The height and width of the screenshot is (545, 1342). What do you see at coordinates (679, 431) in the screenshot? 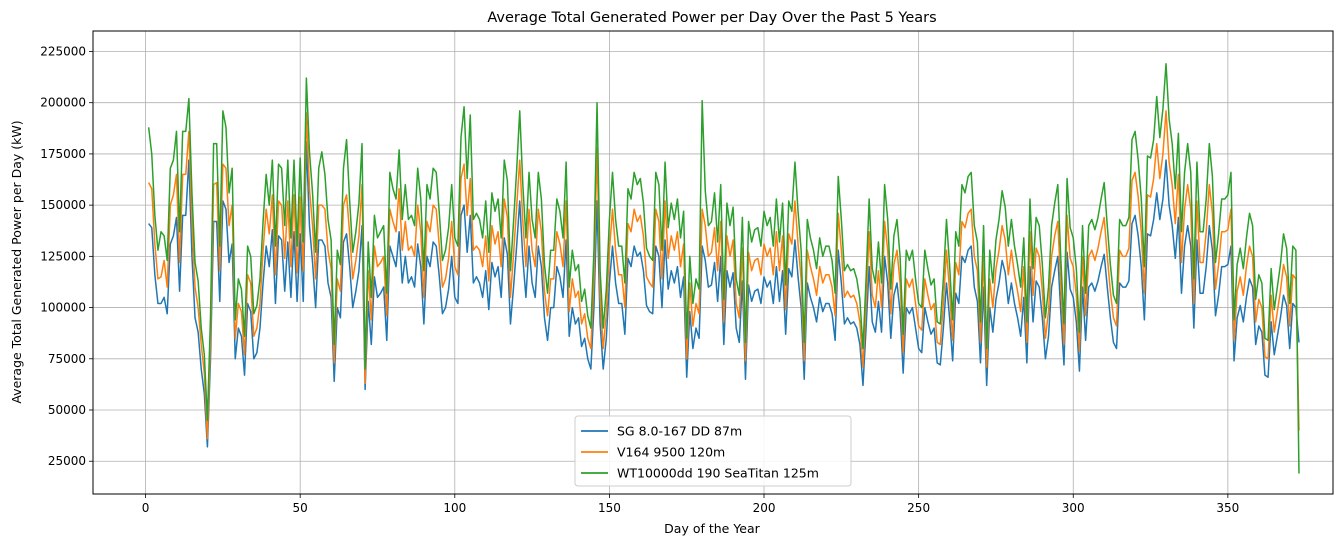
I see `legend-label: SG 8.0-167 DD 87m` at bounding box center [679, 431].